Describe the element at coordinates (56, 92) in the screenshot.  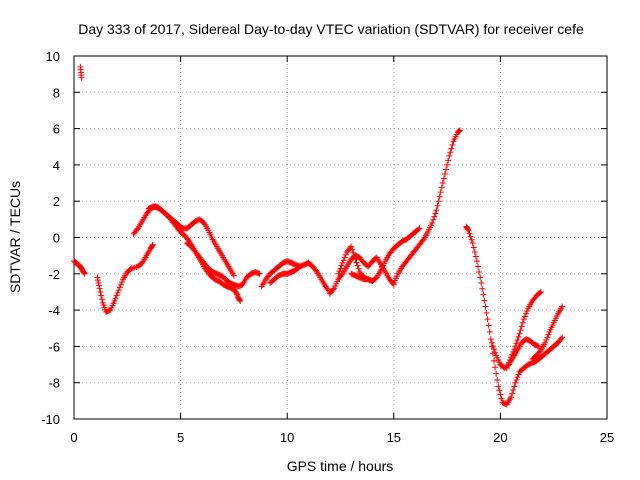
I see `y-tick-label-9: 8` at that location.